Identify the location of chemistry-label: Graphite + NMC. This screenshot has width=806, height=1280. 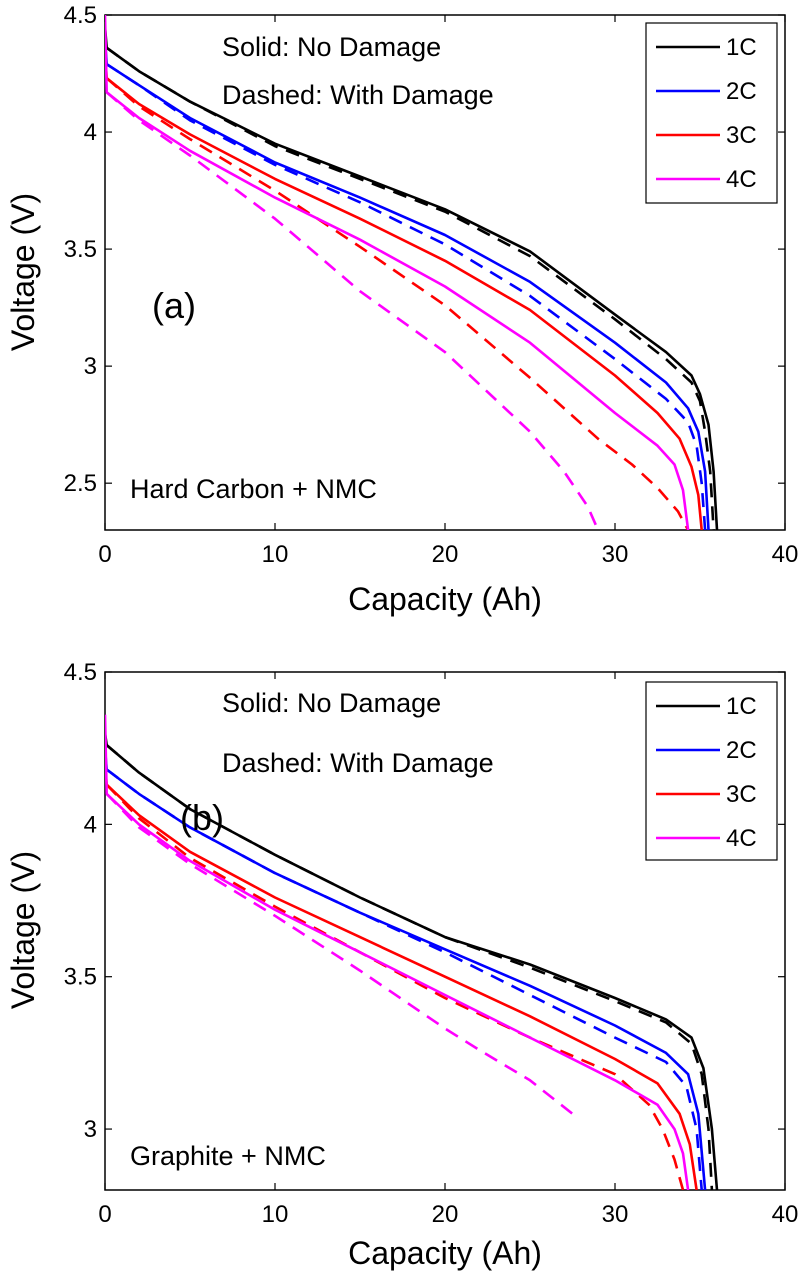
(228, 1156).